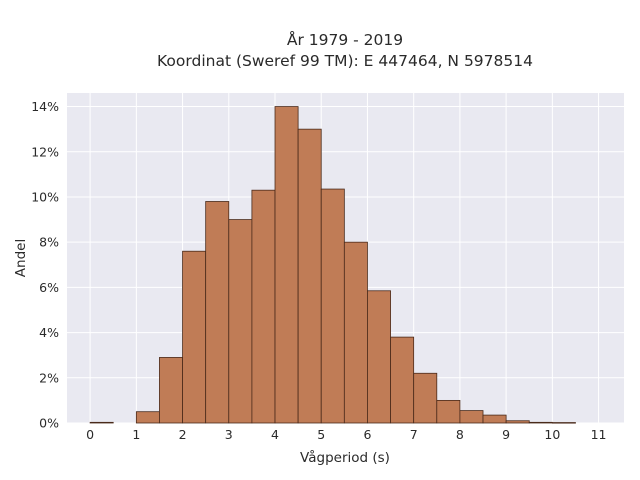  What do you see at coordinates (367, 434) in the screenshot?
I see `x-tick-label: 6` at bounding box center [367, 434].